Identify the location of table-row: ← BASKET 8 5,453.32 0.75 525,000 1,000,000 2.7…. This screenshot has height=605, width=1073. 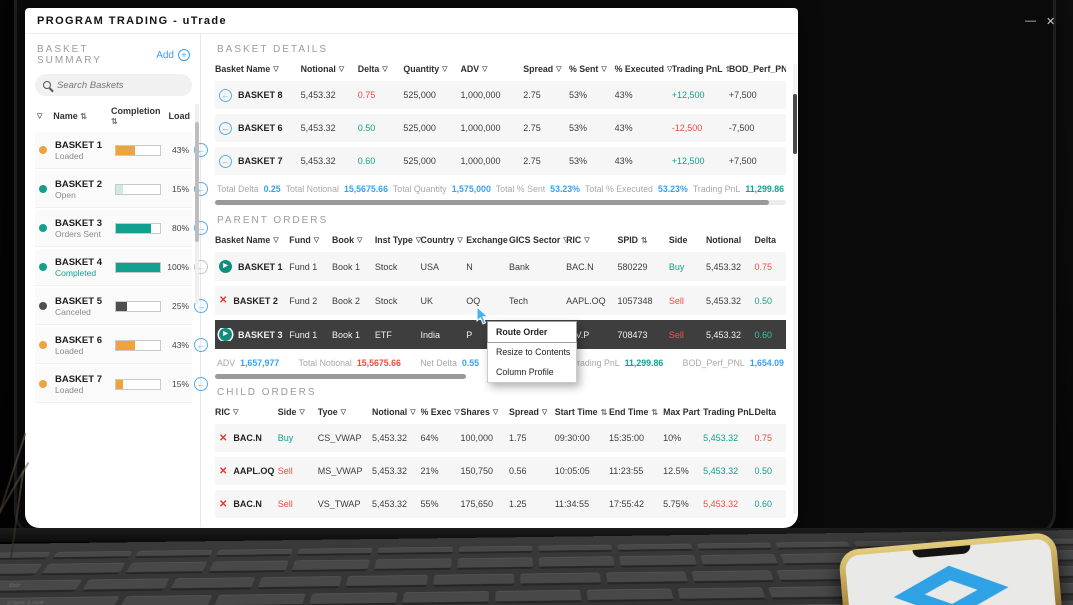
(500, 95).